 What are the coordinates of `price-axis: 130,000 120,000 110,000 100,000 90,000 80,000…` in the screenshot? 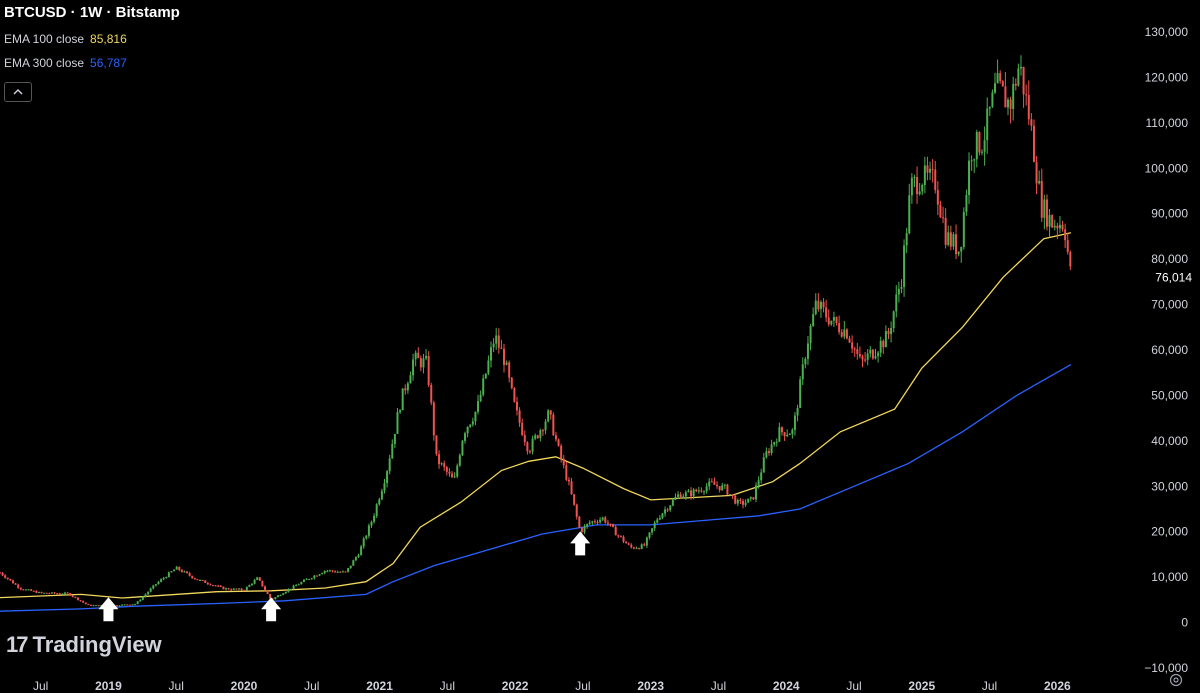 It's located at (1168, 350).